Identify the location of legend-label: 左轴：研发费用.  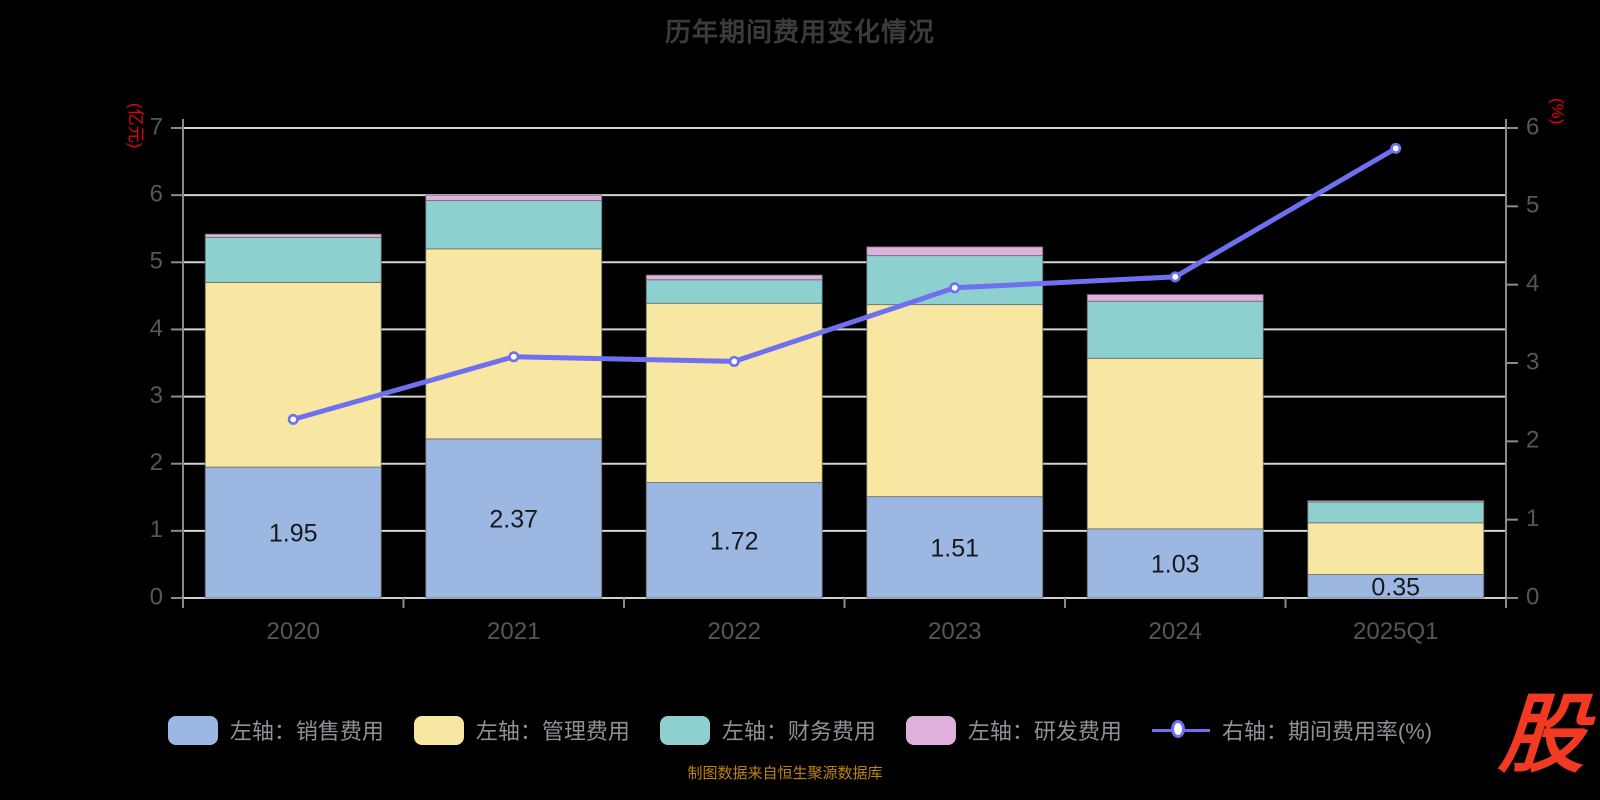
(1044, 731).